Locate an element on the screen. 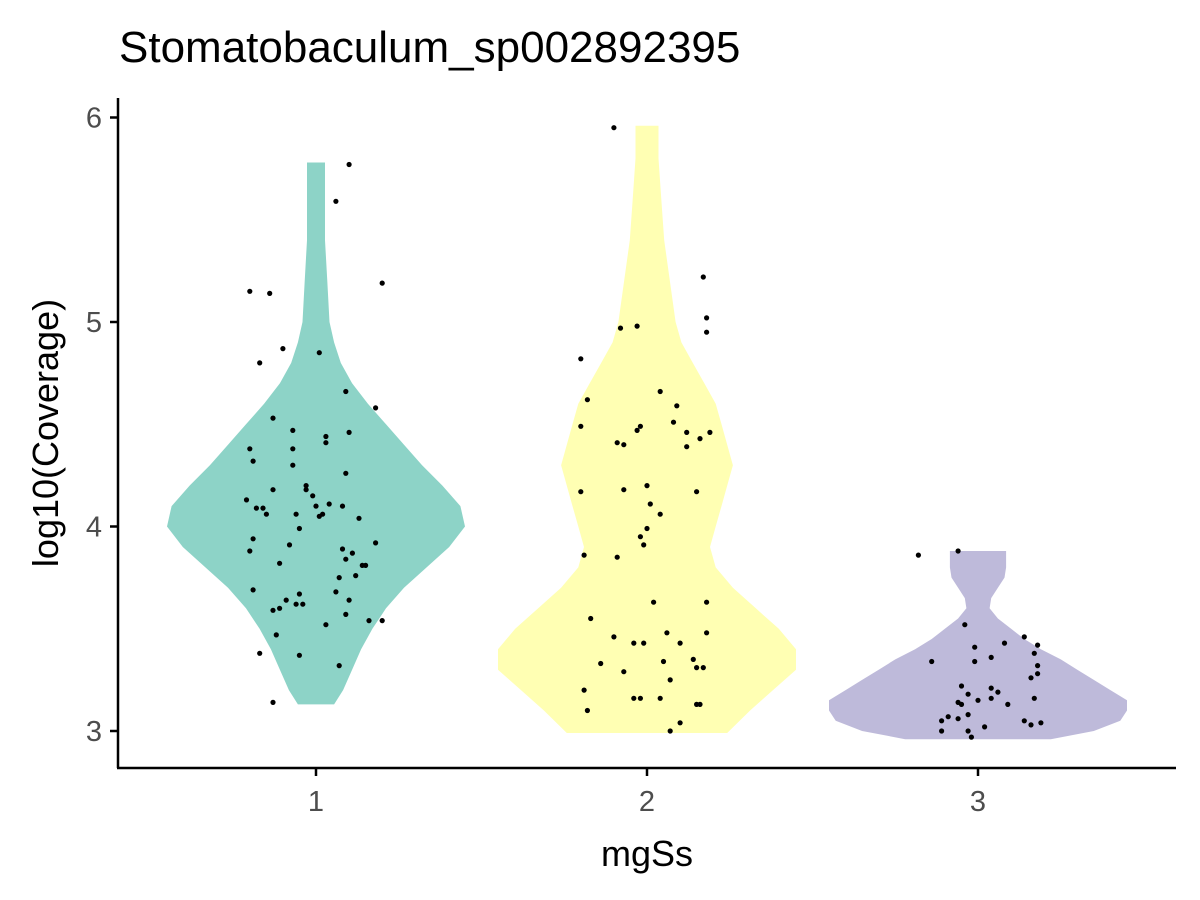  y-tick-label: 3 is located at coordinates (94, 732).